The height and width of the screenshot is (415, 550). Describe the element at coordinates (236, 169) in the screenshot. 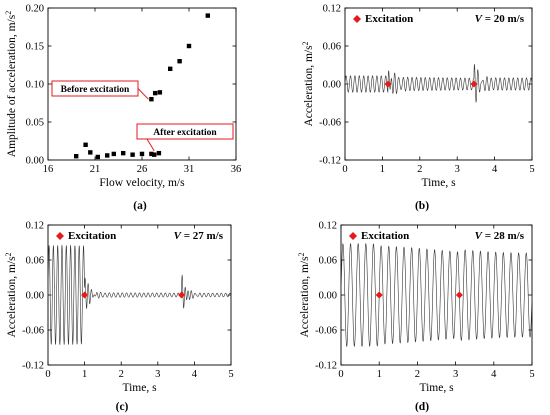

I see `x-tick-label: 36` at that location.